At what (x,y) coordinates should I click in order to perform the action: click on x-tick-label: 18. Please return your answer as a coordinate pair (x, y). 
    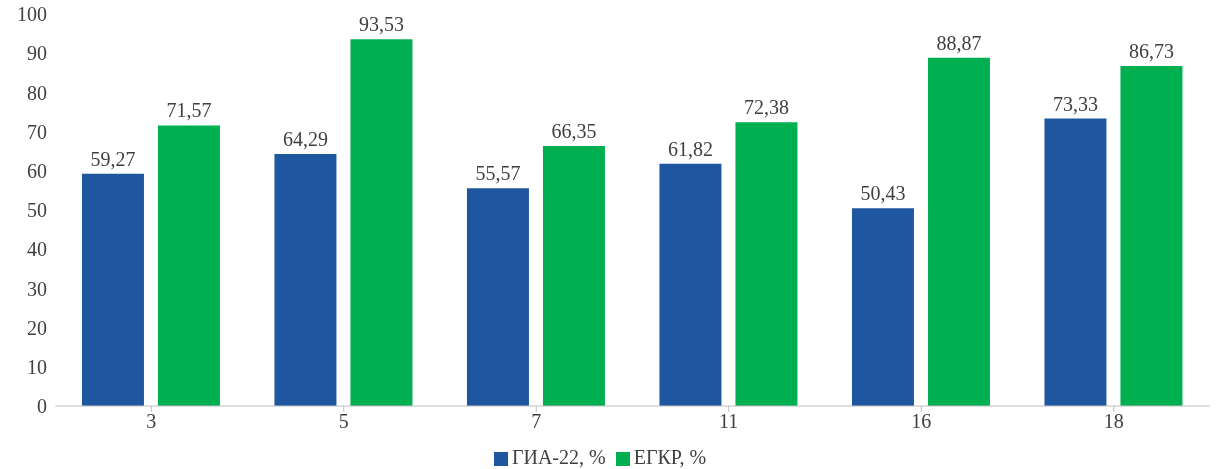
    Looking at the image, I should click on (1113, 421).